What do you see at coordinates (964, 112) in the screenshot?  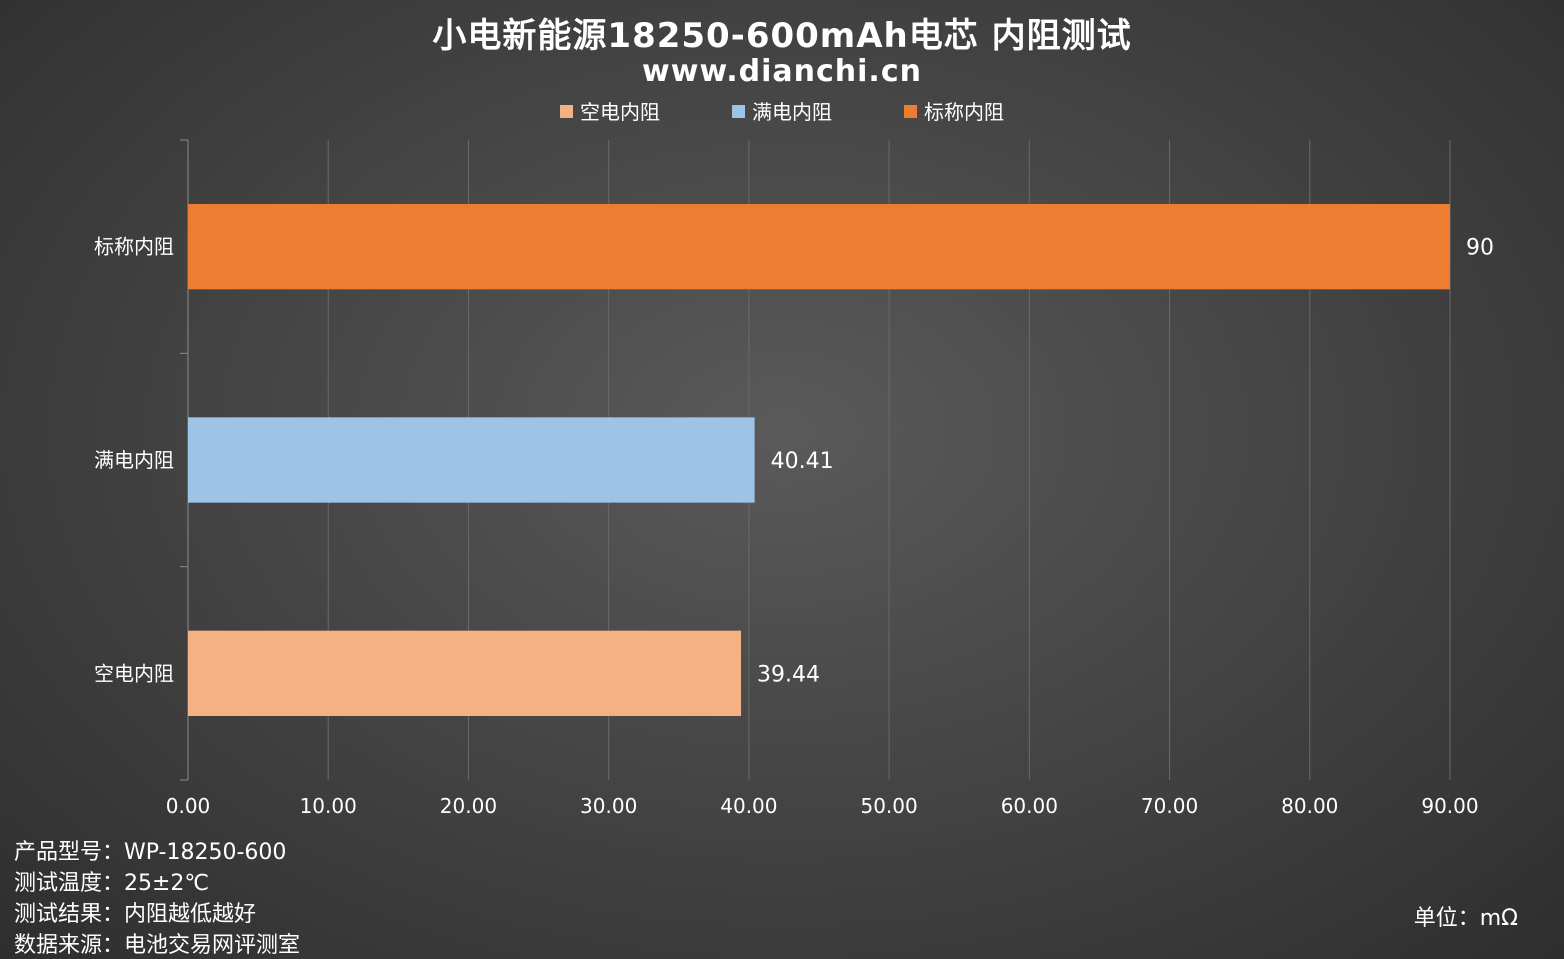 I see `legend-label: 标称内阻` at bounding box center [964, 112].